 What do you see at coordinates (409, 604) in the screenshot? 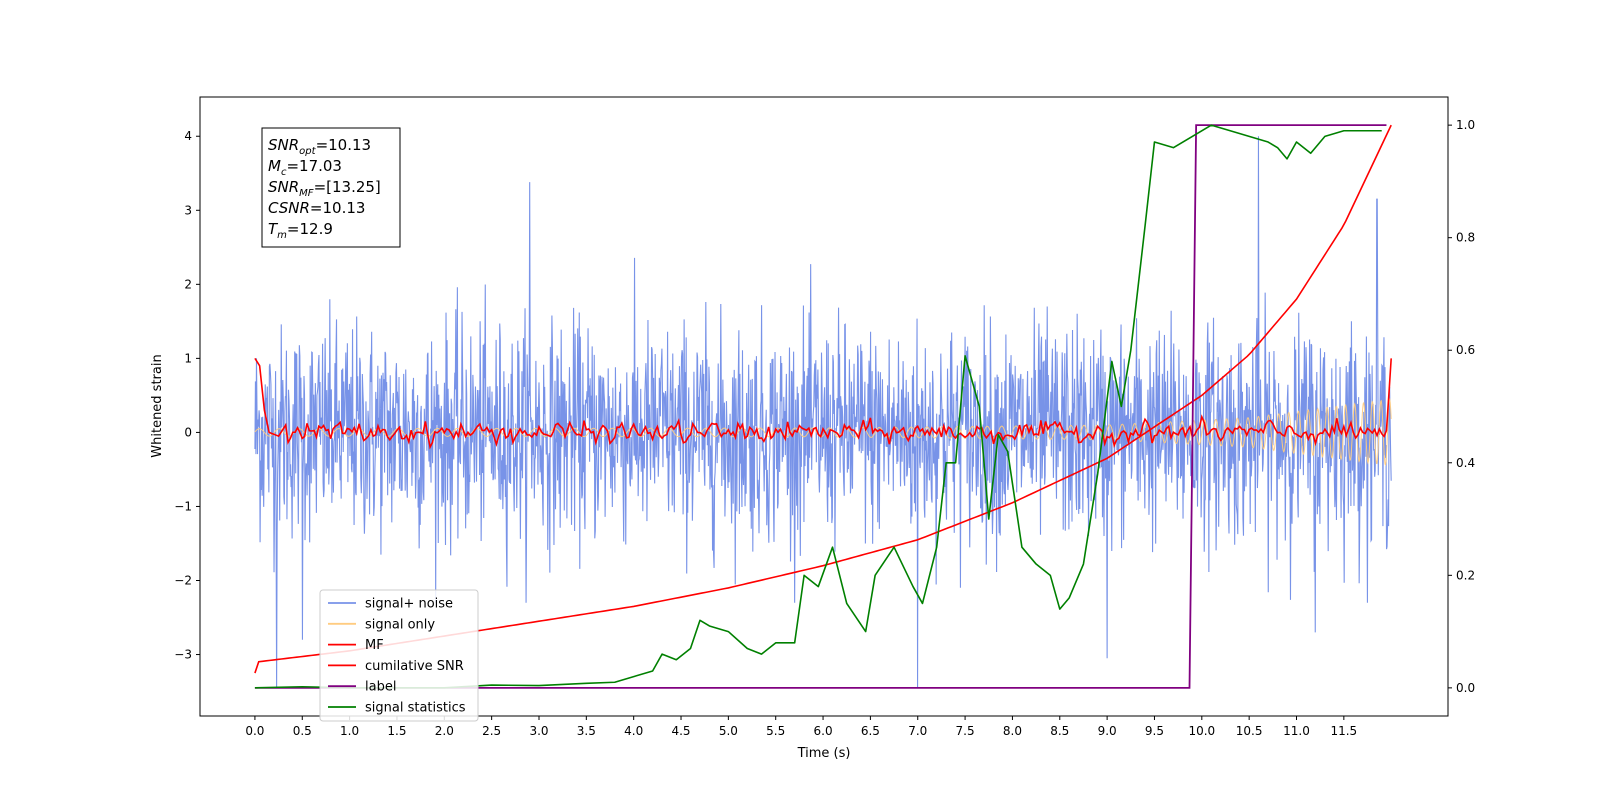
I see `legend-label: signal+ noise` at bounding box center [409, 604].